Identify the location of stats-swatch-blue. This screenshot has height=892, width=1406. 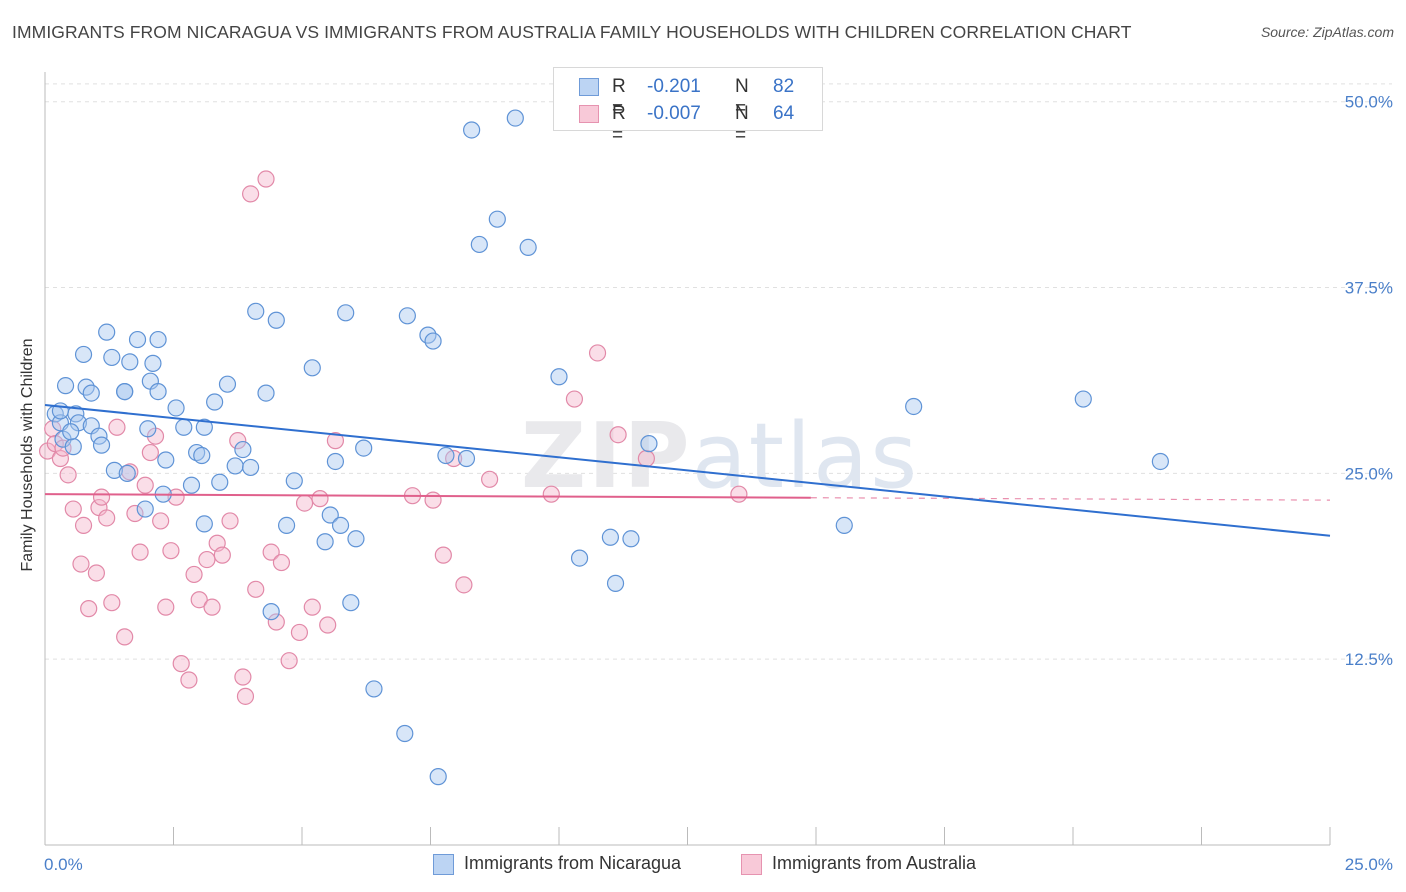
(589, 87).